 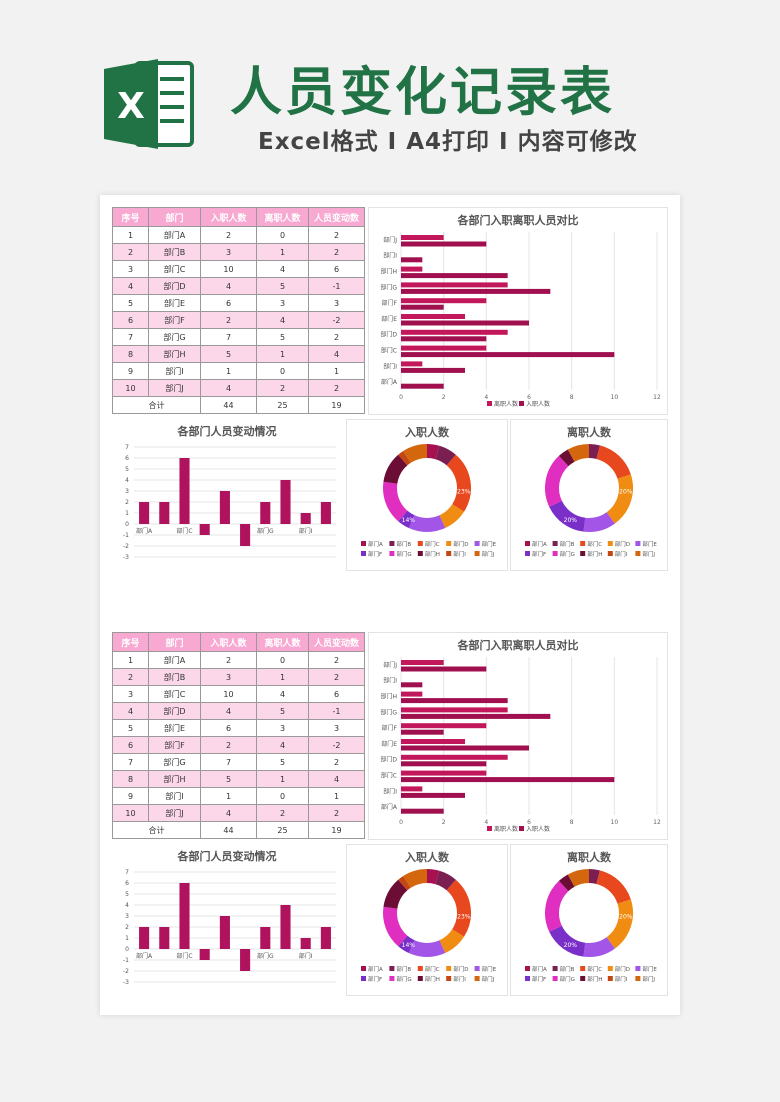 What do you see at coordinates (427, 857) in the screenshot?
I see `hires-donut-title: 入职人数` at bounding box center [427, 857].